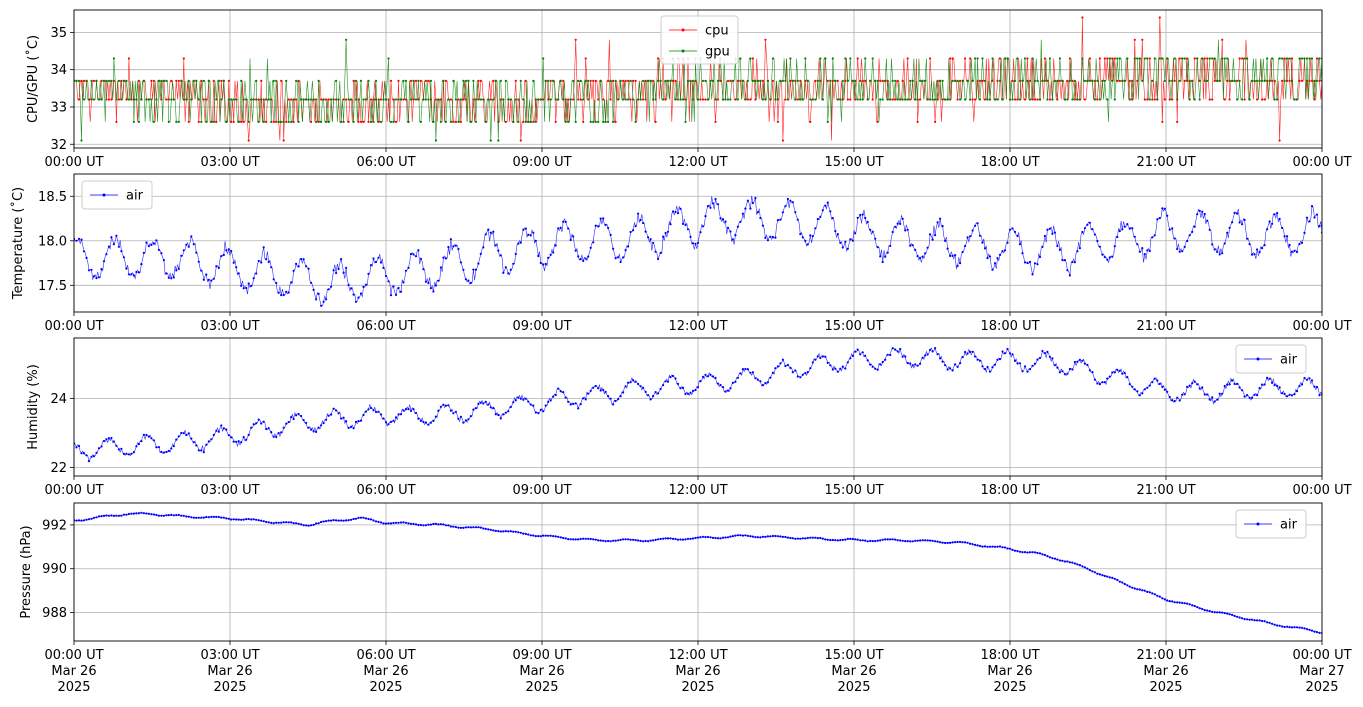 The width and height of the screenshot is (1363, 707). I want to click on legend-label: air, so click(1289, 360).